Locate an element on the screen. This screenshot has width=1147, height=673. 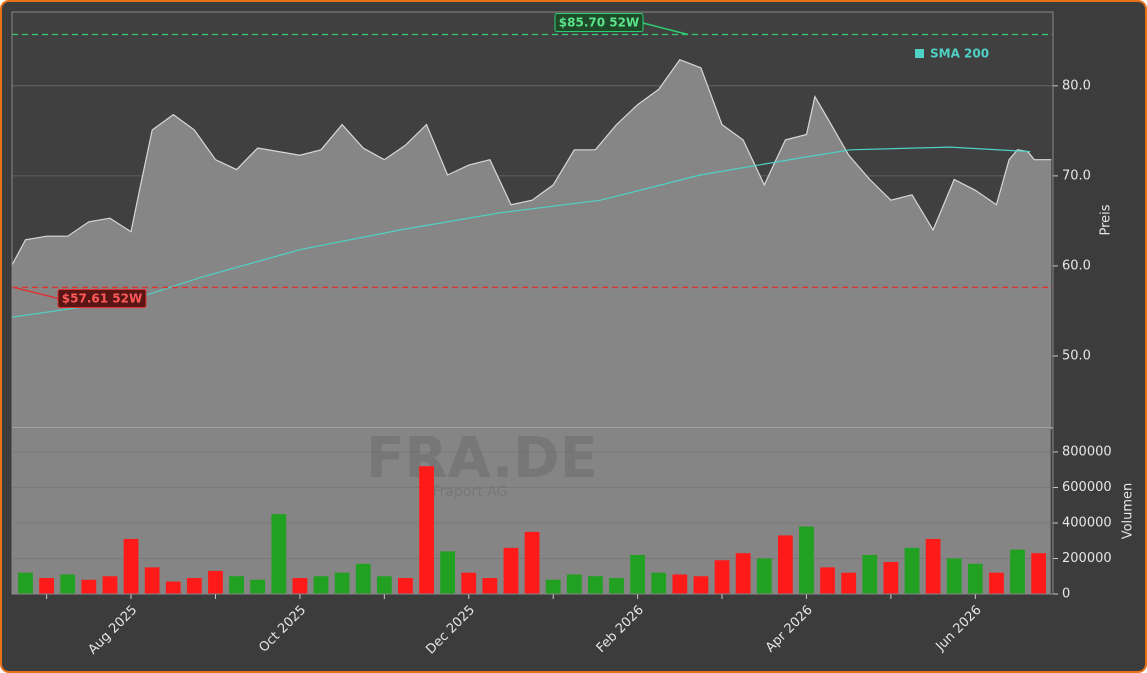
y-axis-label: Preis is located at coordinates (1106, 219).